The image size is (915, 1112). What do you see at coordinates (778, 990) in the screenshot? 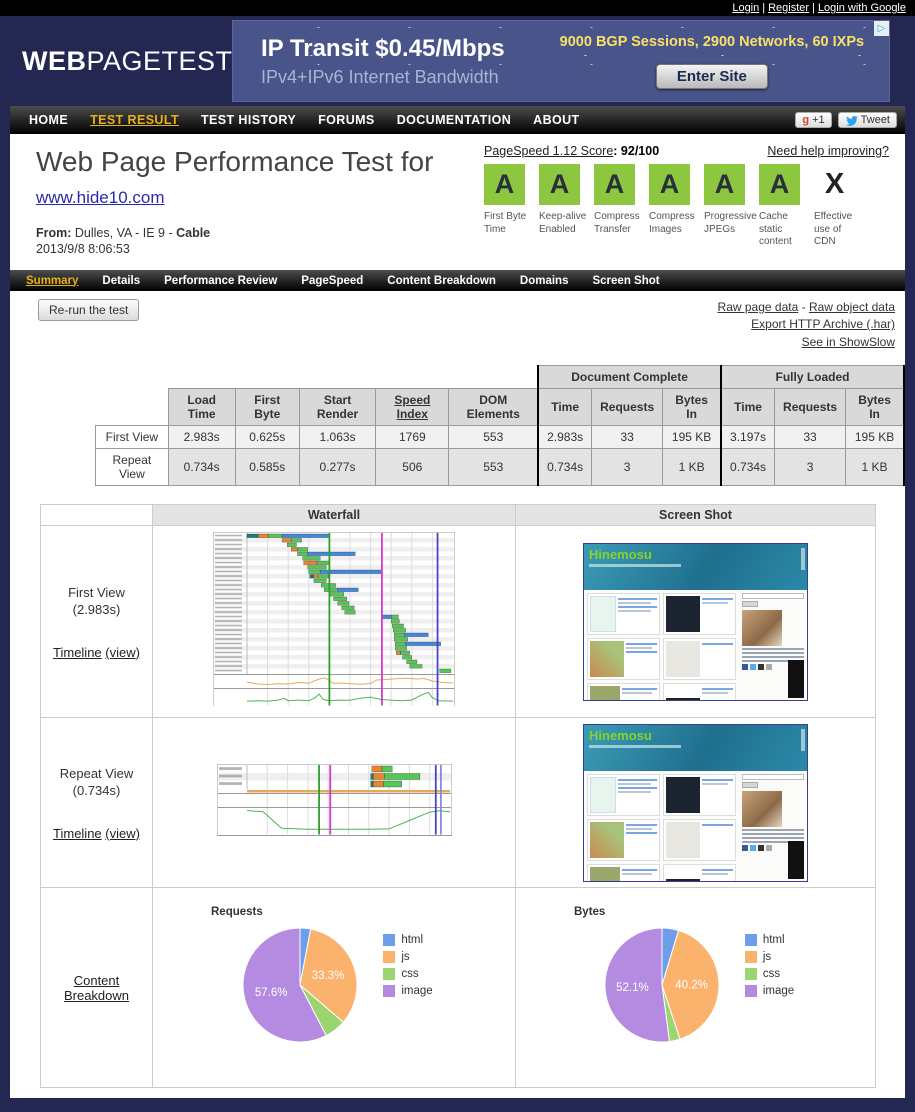
I see `legend-label: image` at bounding box center [778, 990].